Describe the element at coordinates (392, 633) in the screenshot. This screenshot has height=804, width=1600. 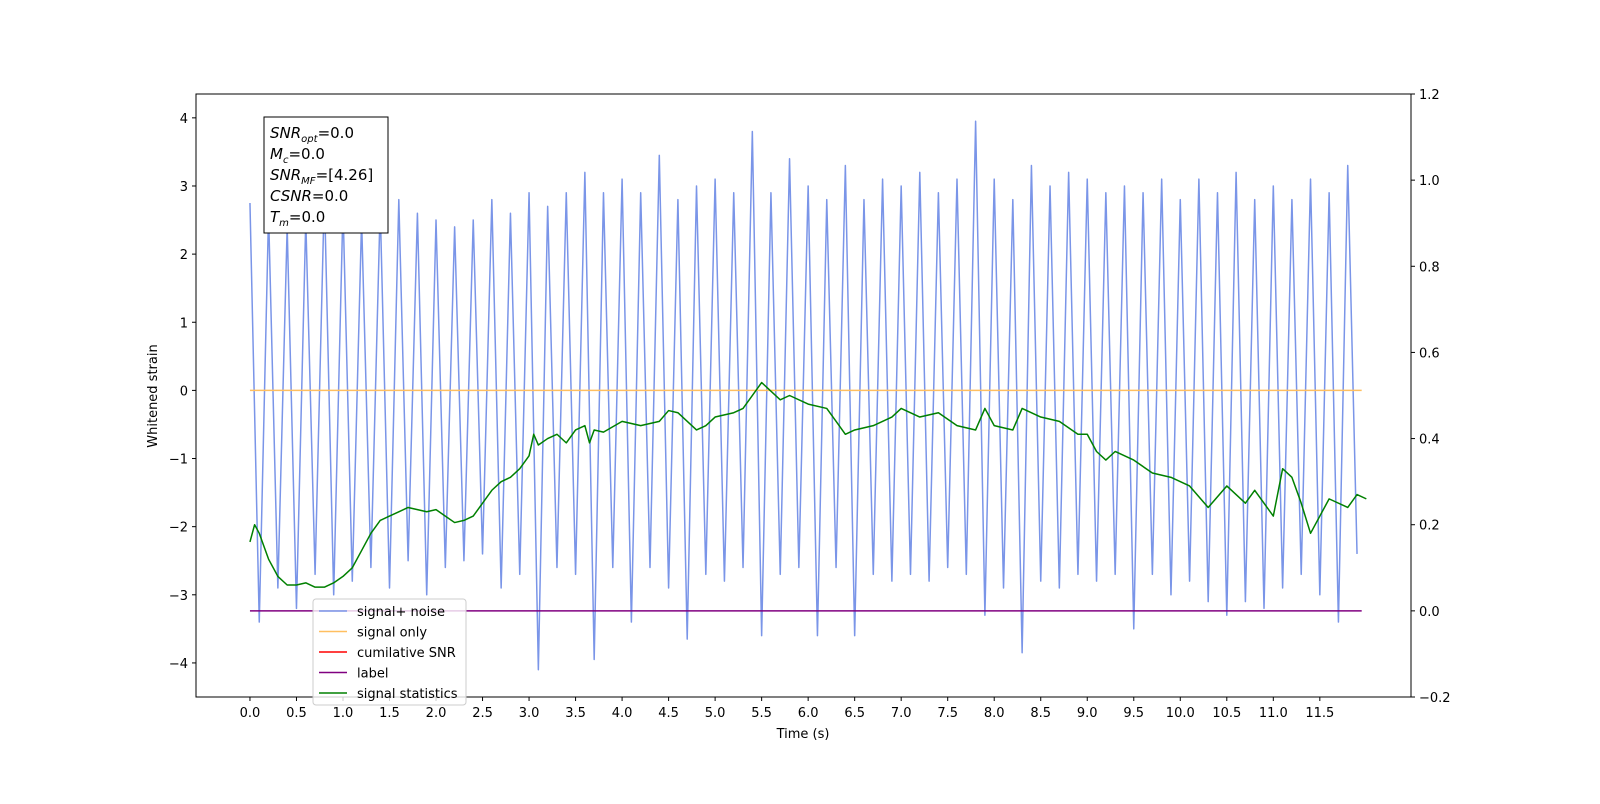
I see `legend-label: signal only` at that location.